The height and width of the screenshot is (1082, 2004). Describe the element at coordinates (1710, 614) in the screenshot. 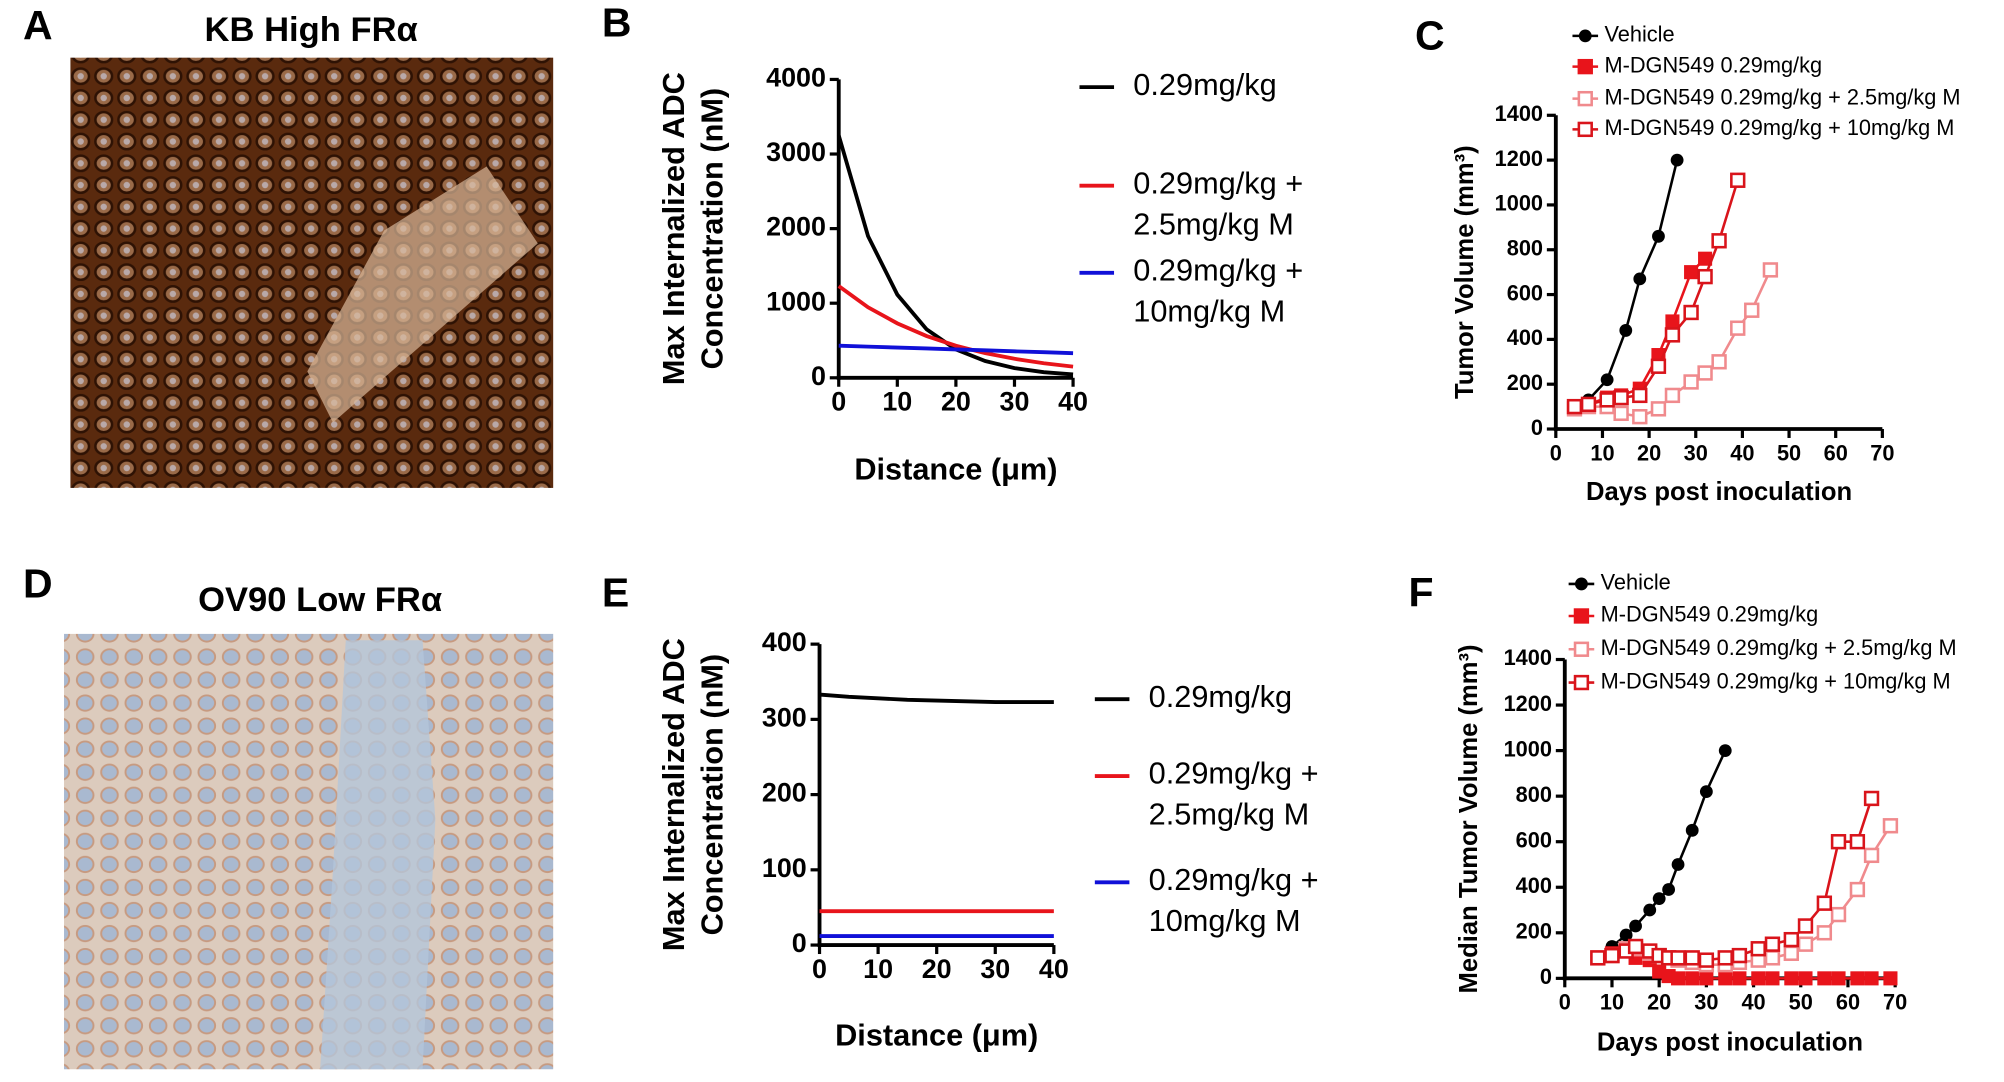

I see `legend-label: M-DGN549 0.29mg/kg` at that location.